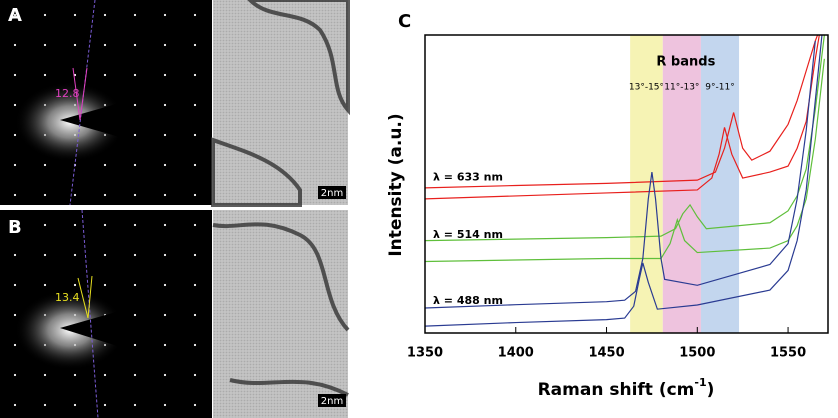  What do you see at coordinates (697, 353) in the screenshot?
I see `x-tick-label: 1500` at bounding box center [697, 353].